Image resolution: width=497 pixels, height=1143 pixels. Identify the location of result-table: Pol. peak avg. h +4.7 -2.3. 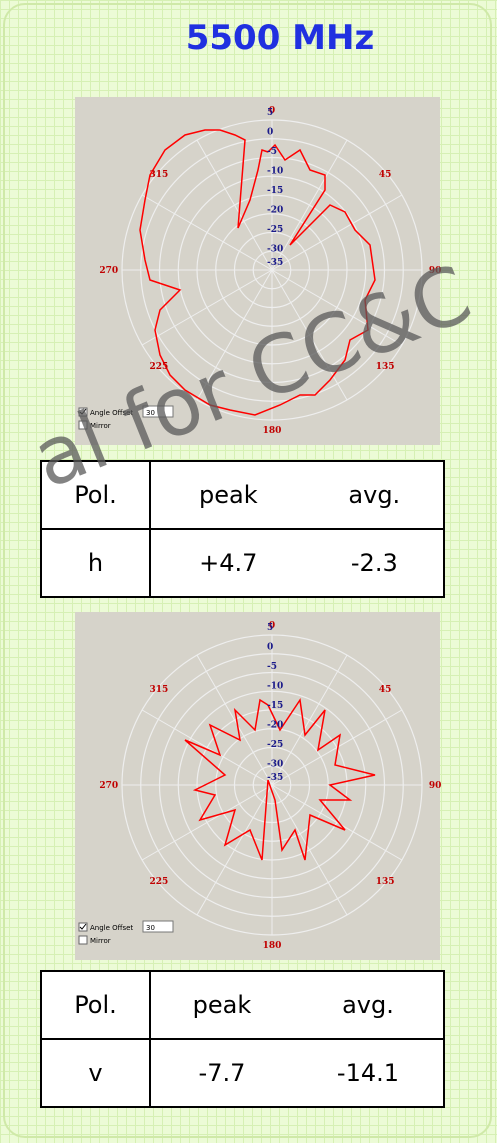
(243, 529).